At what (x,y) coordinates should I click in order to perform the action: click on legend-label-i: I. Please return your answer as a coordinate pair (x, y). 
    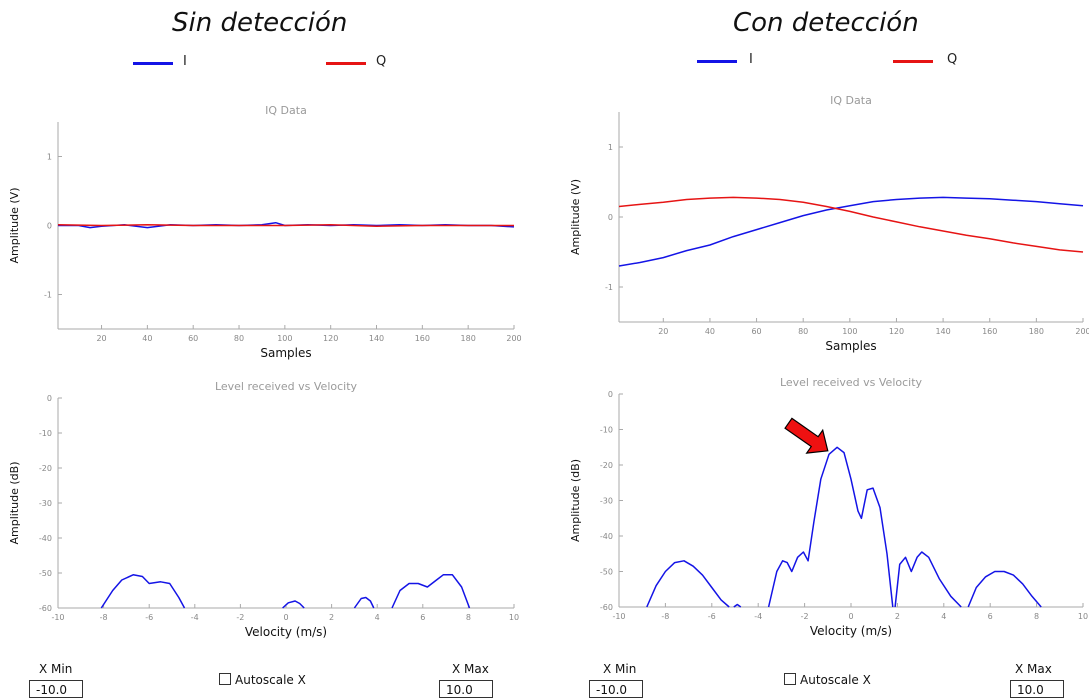
    Looking at the image, I should click on (185, 61).